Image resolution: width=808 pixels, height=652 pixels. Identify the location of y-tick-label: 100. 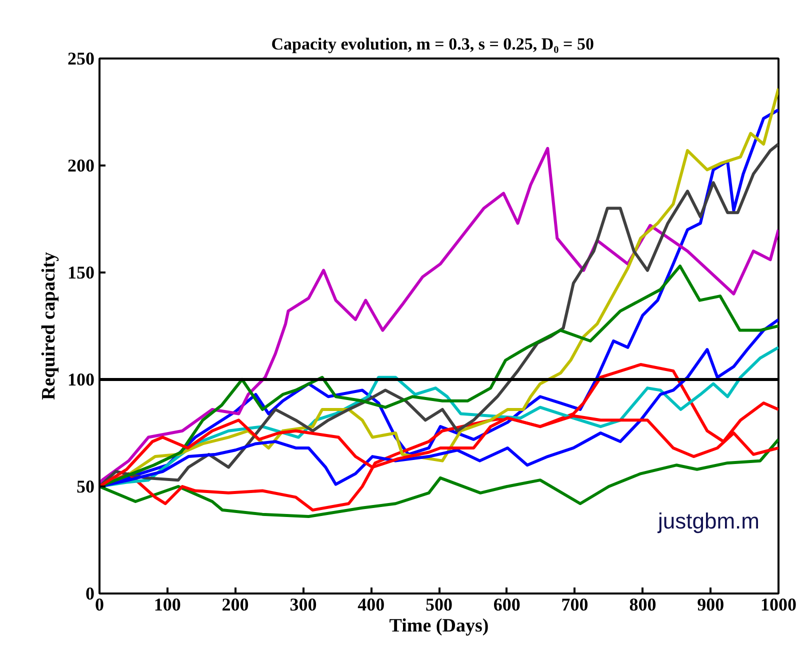
(81, 380).